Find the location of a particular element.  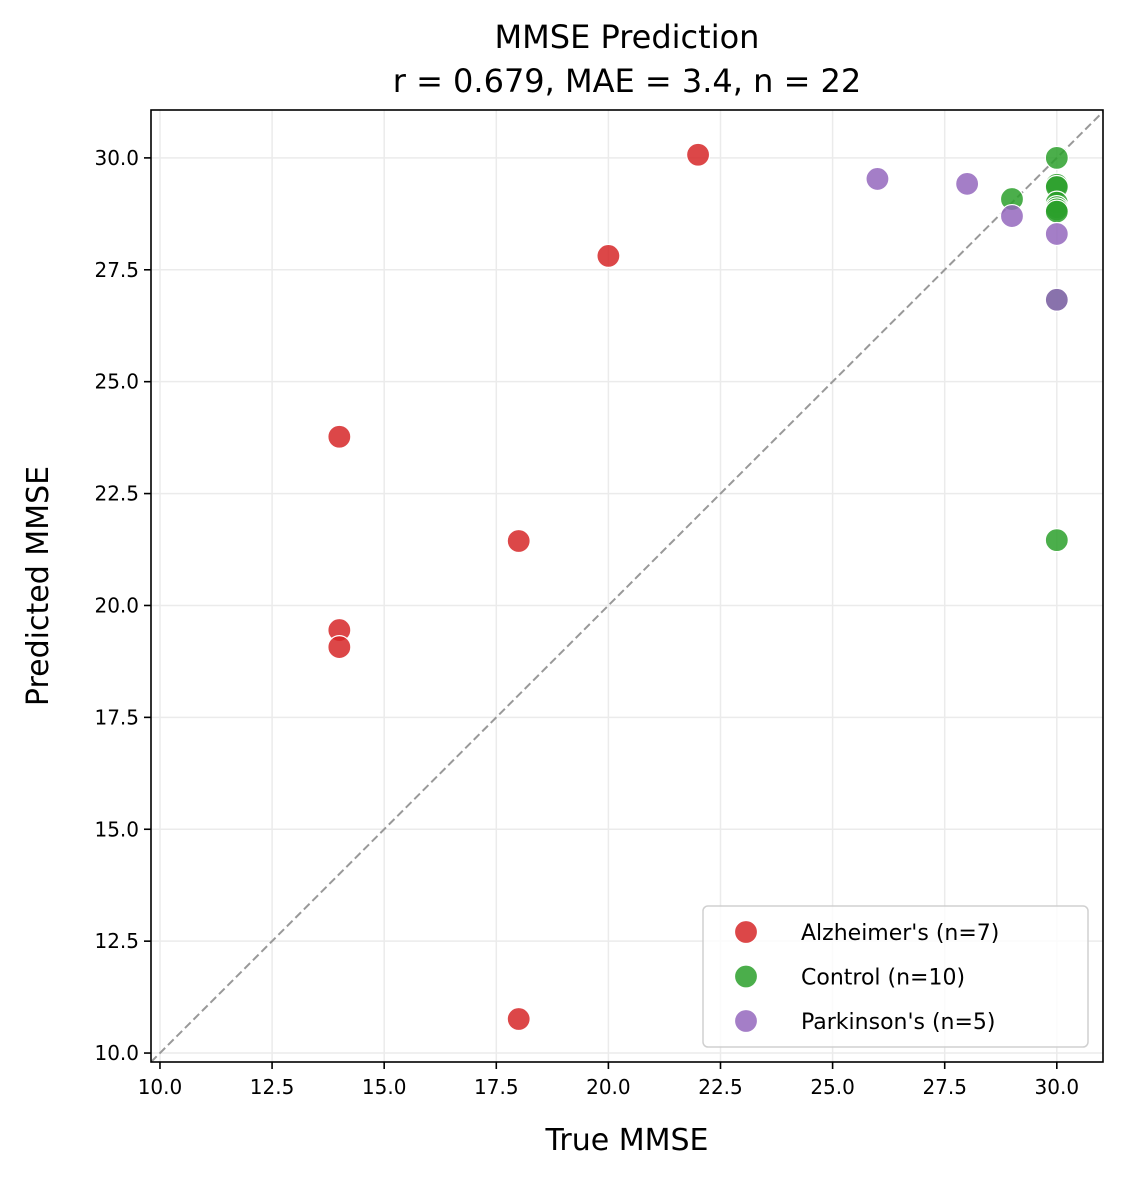

legend-label: Alzheimer's (n=7) is located at coordinates (900, 933).